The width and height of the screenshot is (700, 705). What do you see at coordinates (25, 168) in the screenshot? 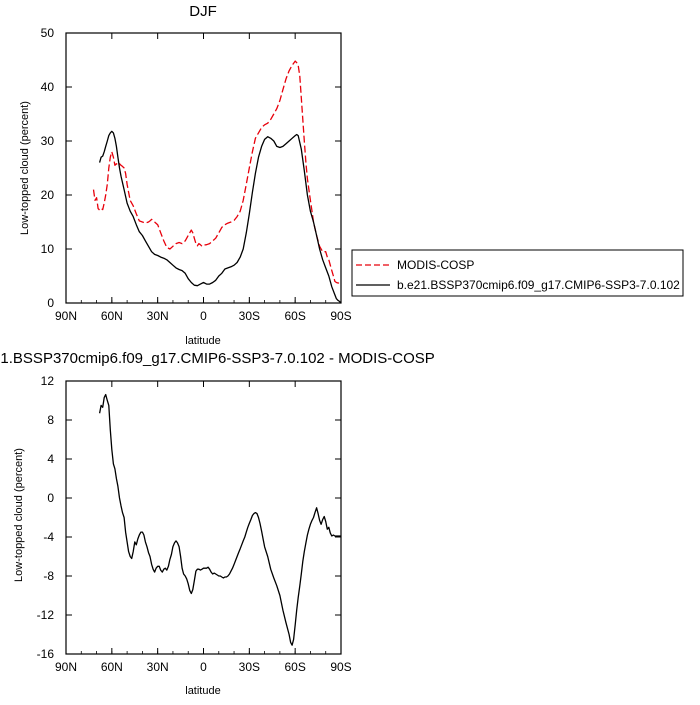
I see `y-axis-label-top: Low-topped cloud (percent)` at bounding box center [25, 168].